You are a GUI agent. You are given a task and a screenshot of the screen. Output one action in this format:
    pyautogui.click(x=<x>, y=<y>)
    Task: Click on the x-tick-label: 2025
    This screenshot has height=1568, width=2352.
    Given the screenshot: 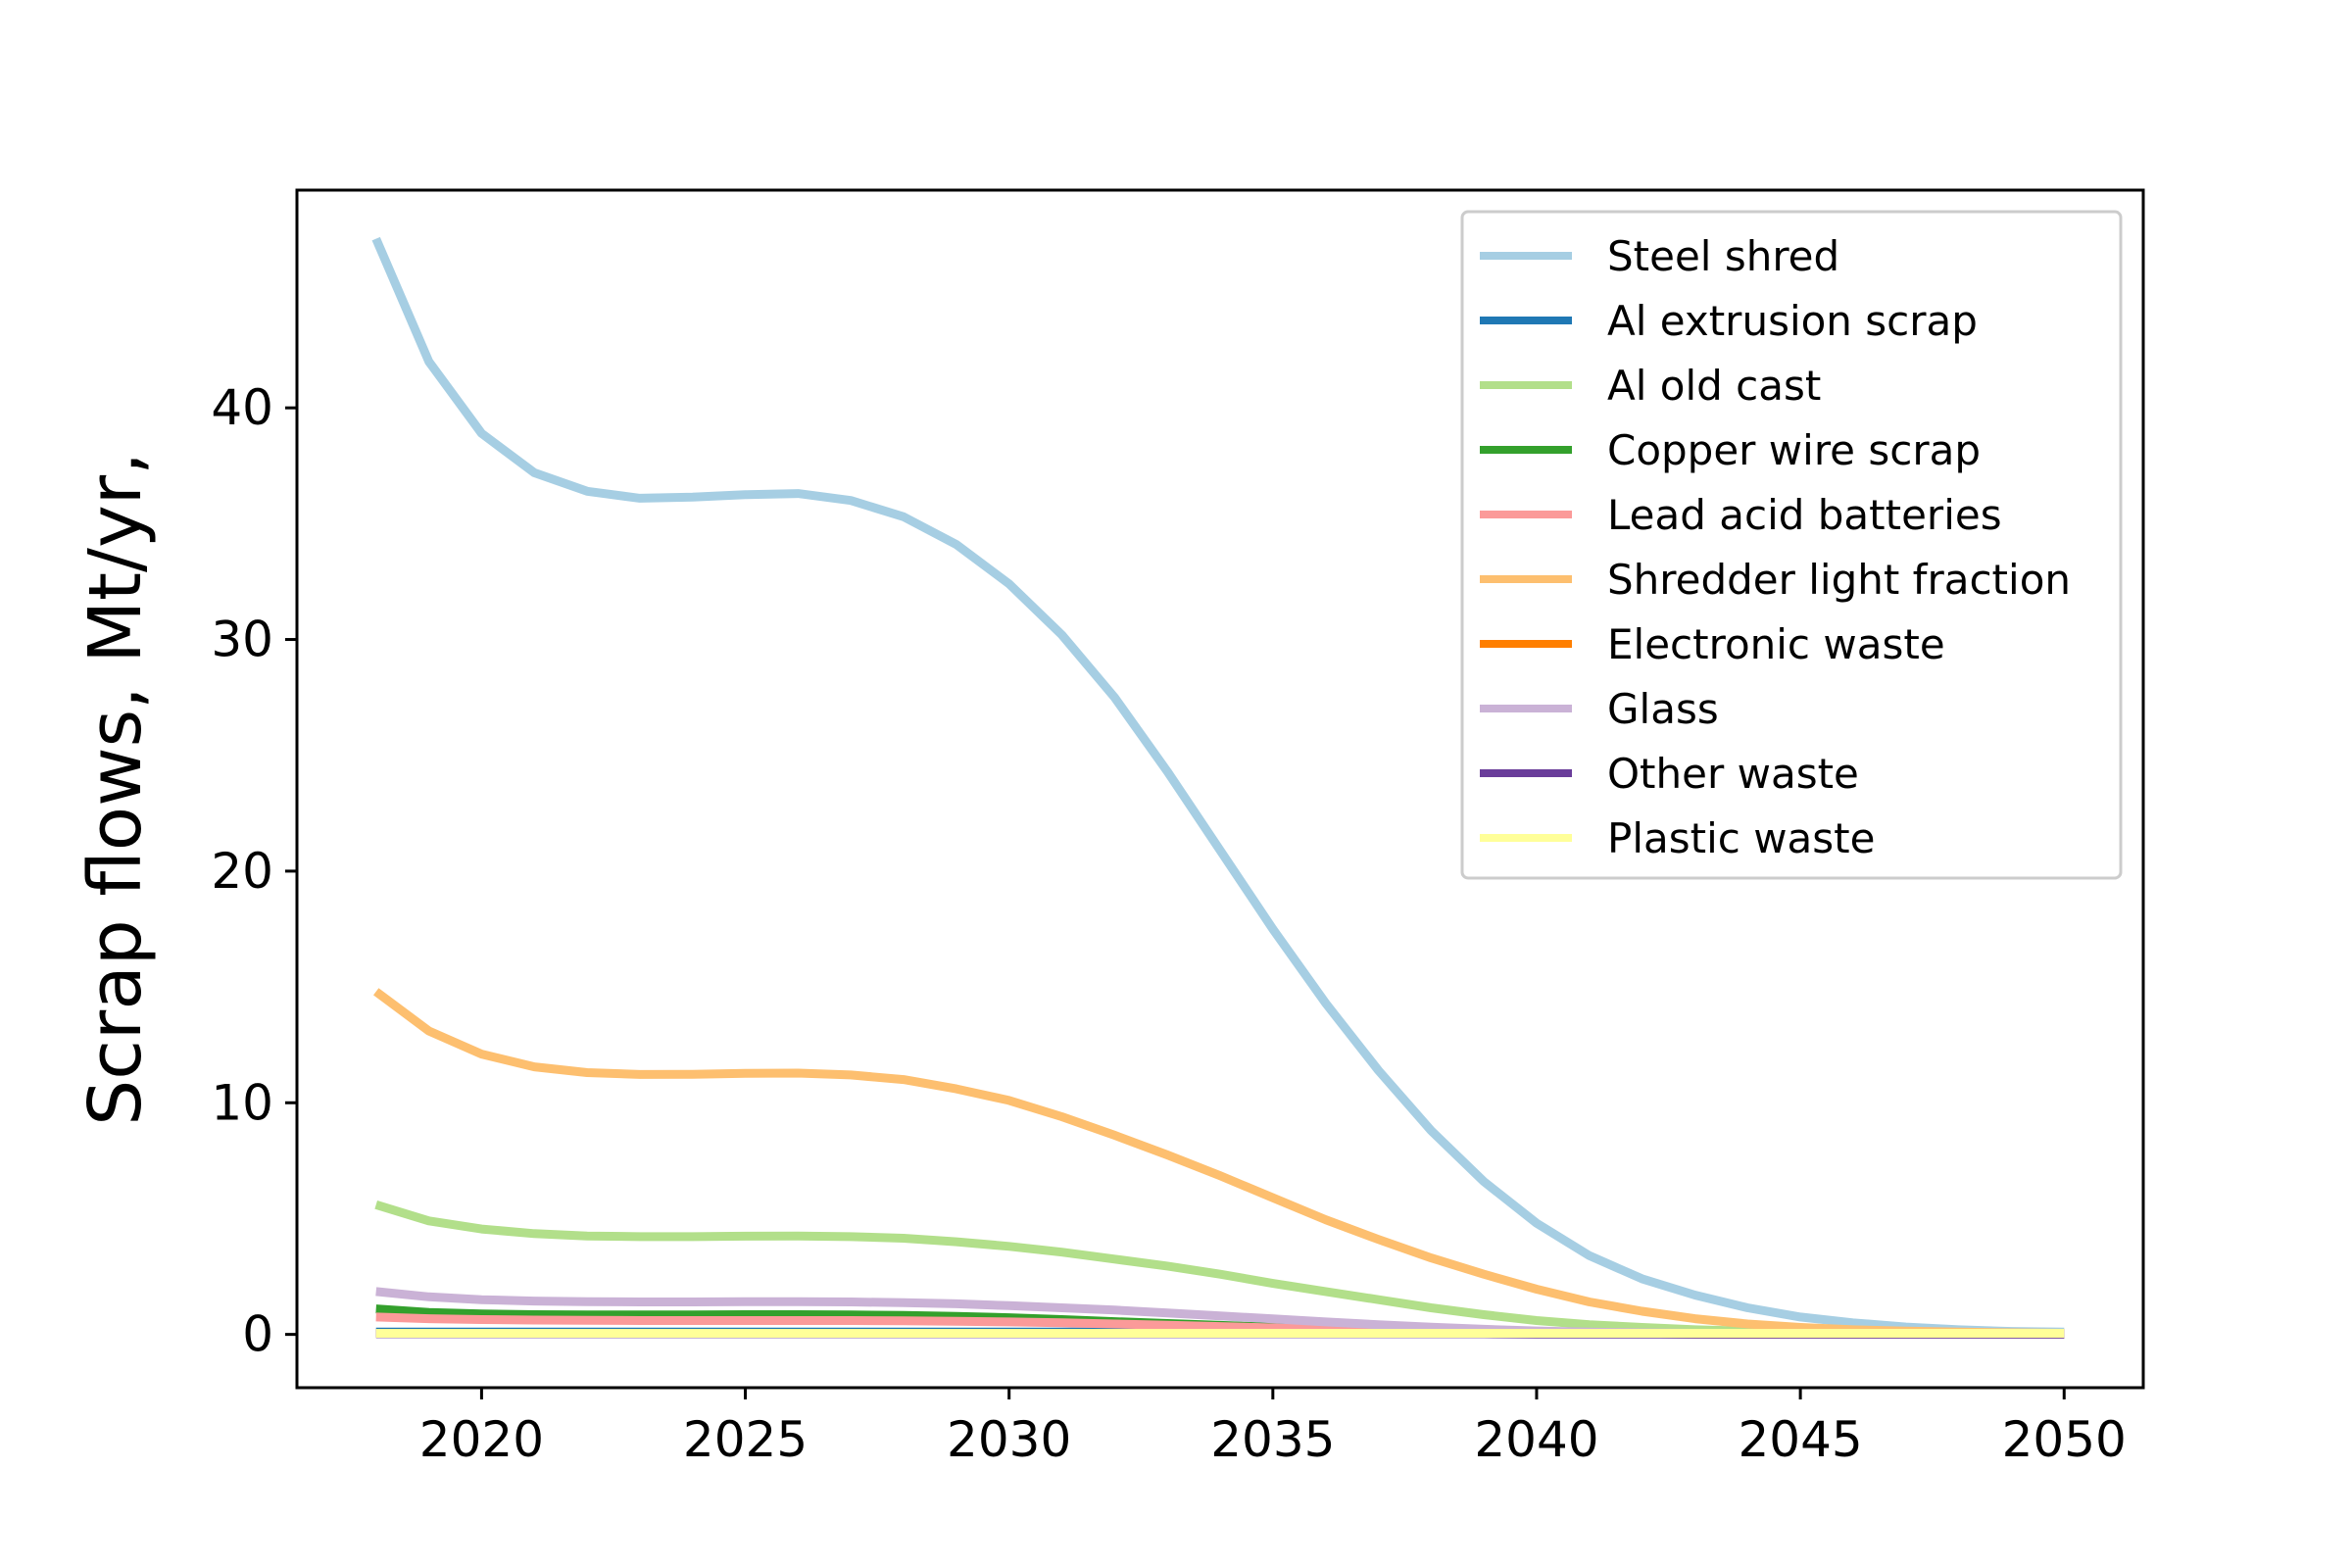 What is the action you would take?
    pyautogui.click(x=745, y=1439)
    